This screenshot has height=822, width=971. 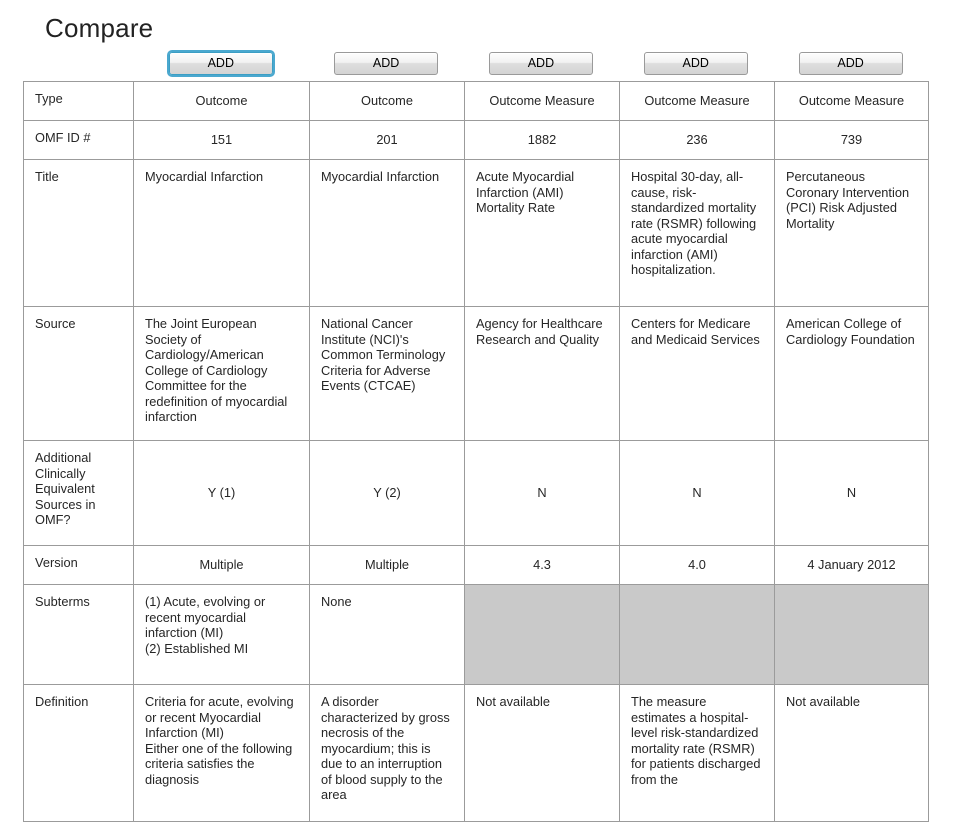 What do you see at coordinates (542, 565) in the screenshot?
I see `cell-version-3: 4.3` at bounding box center [542, 565].